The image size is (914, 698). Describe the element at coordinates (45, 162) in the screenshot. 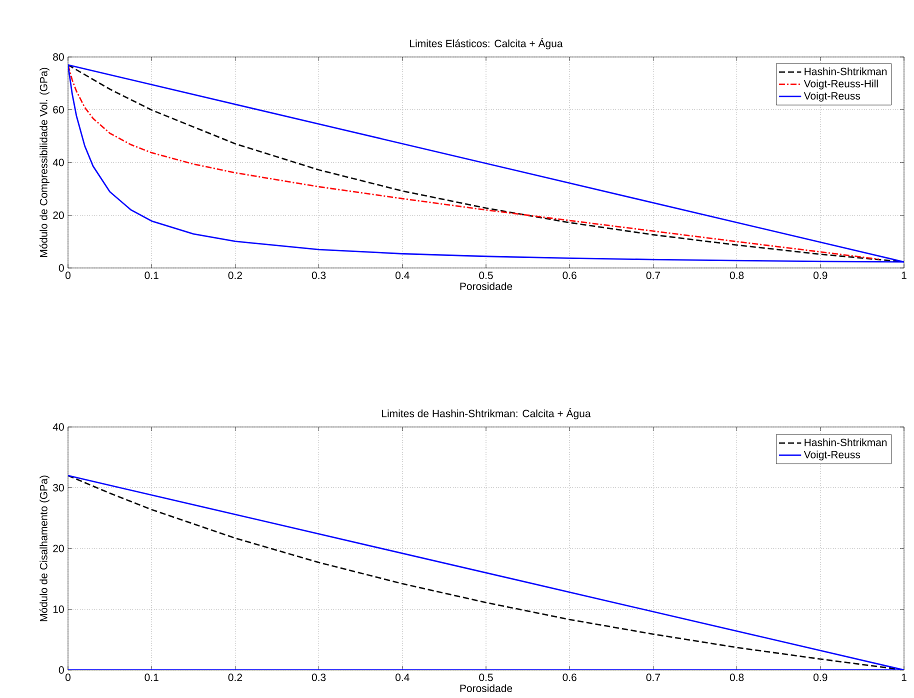

I see `y-axis-title: Módulo de Compressibilidade Vol. (GPa)` at that location.